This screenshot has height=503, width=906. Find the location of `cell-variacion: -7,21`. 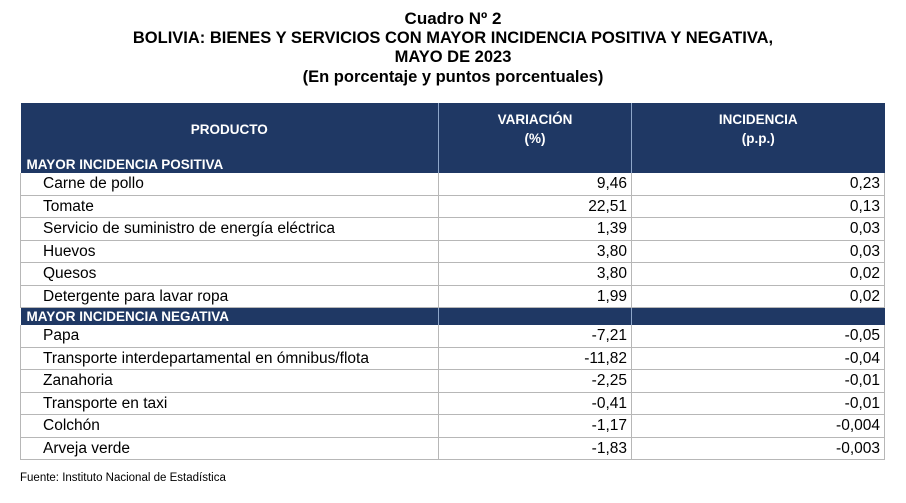

cell-variacion: -7,21 is located at coordinates (535, 336).